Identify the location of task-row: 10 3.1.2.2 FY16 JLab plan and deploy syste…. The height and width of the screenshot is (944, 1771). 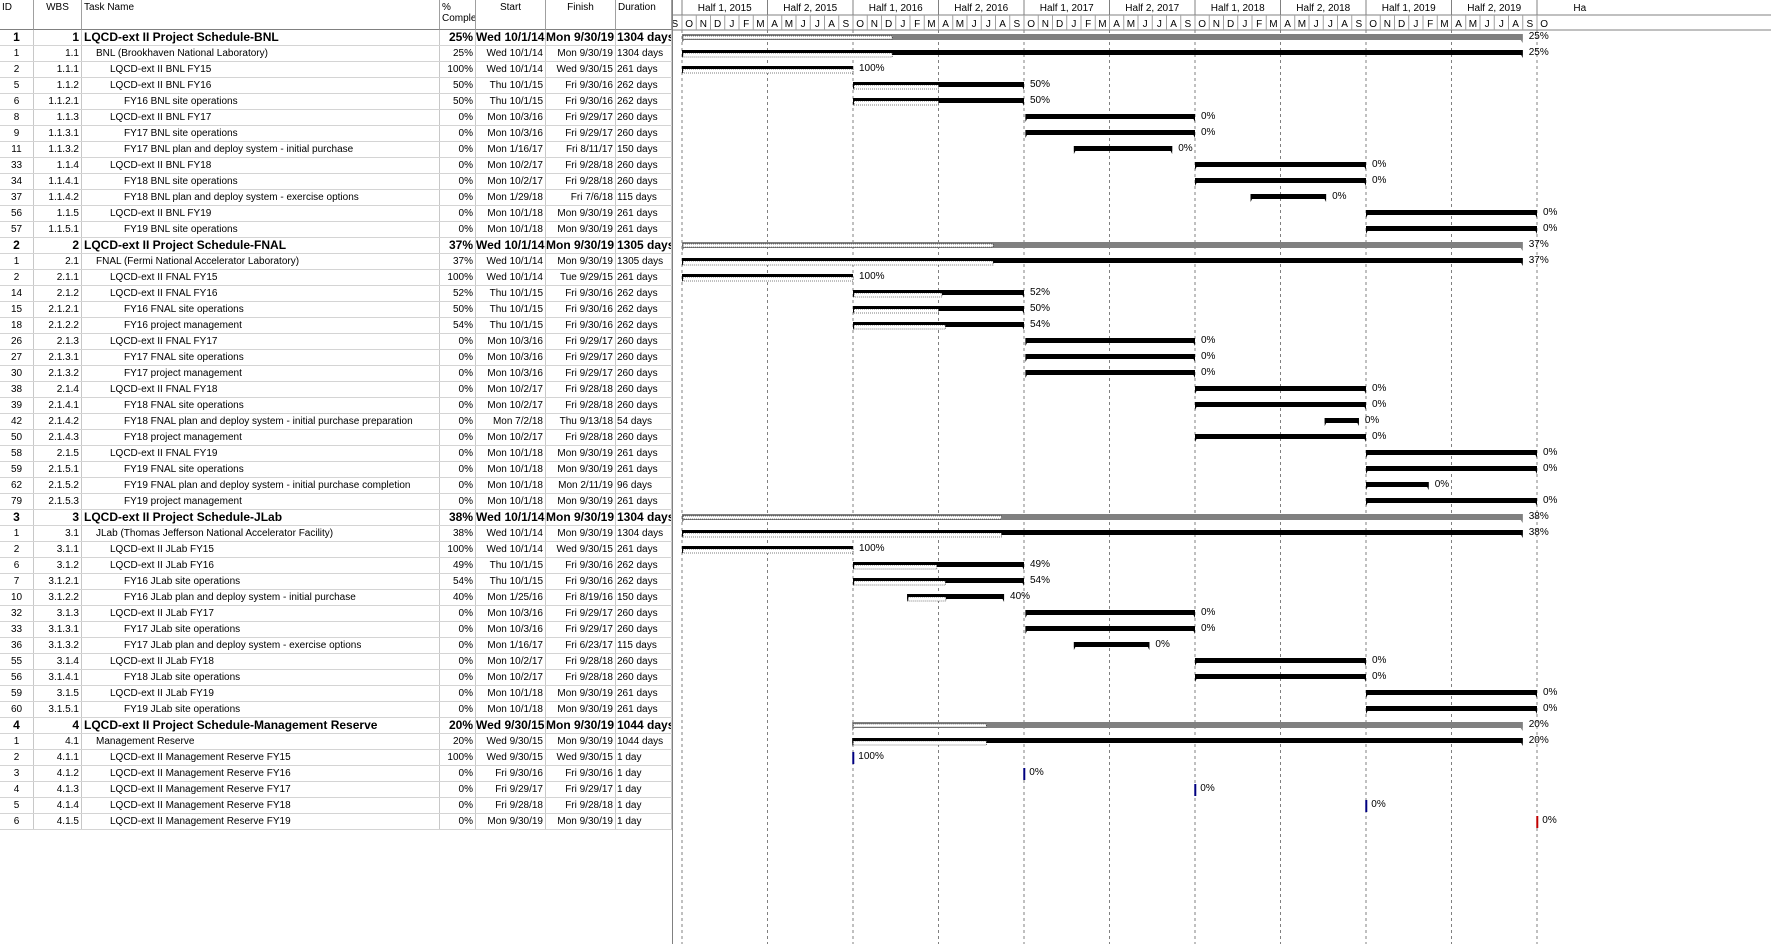
(336, 598).